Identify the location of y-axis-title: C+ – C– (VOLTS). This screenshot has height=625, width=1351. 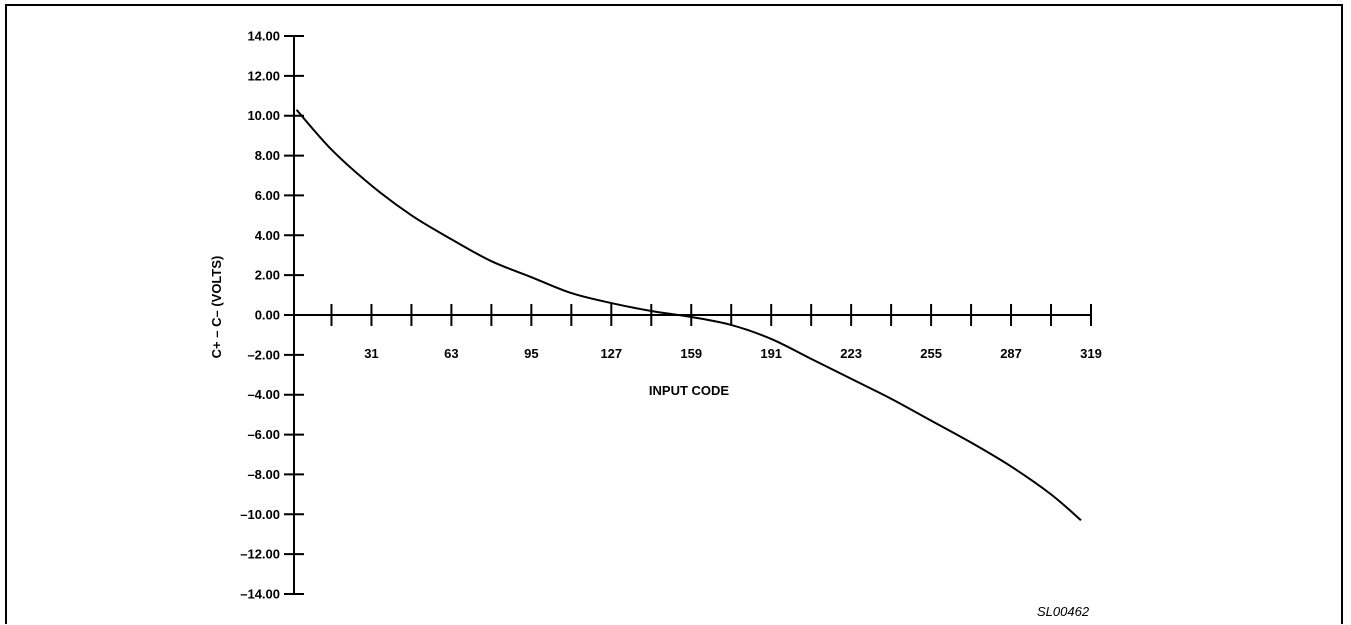
(216, 307).